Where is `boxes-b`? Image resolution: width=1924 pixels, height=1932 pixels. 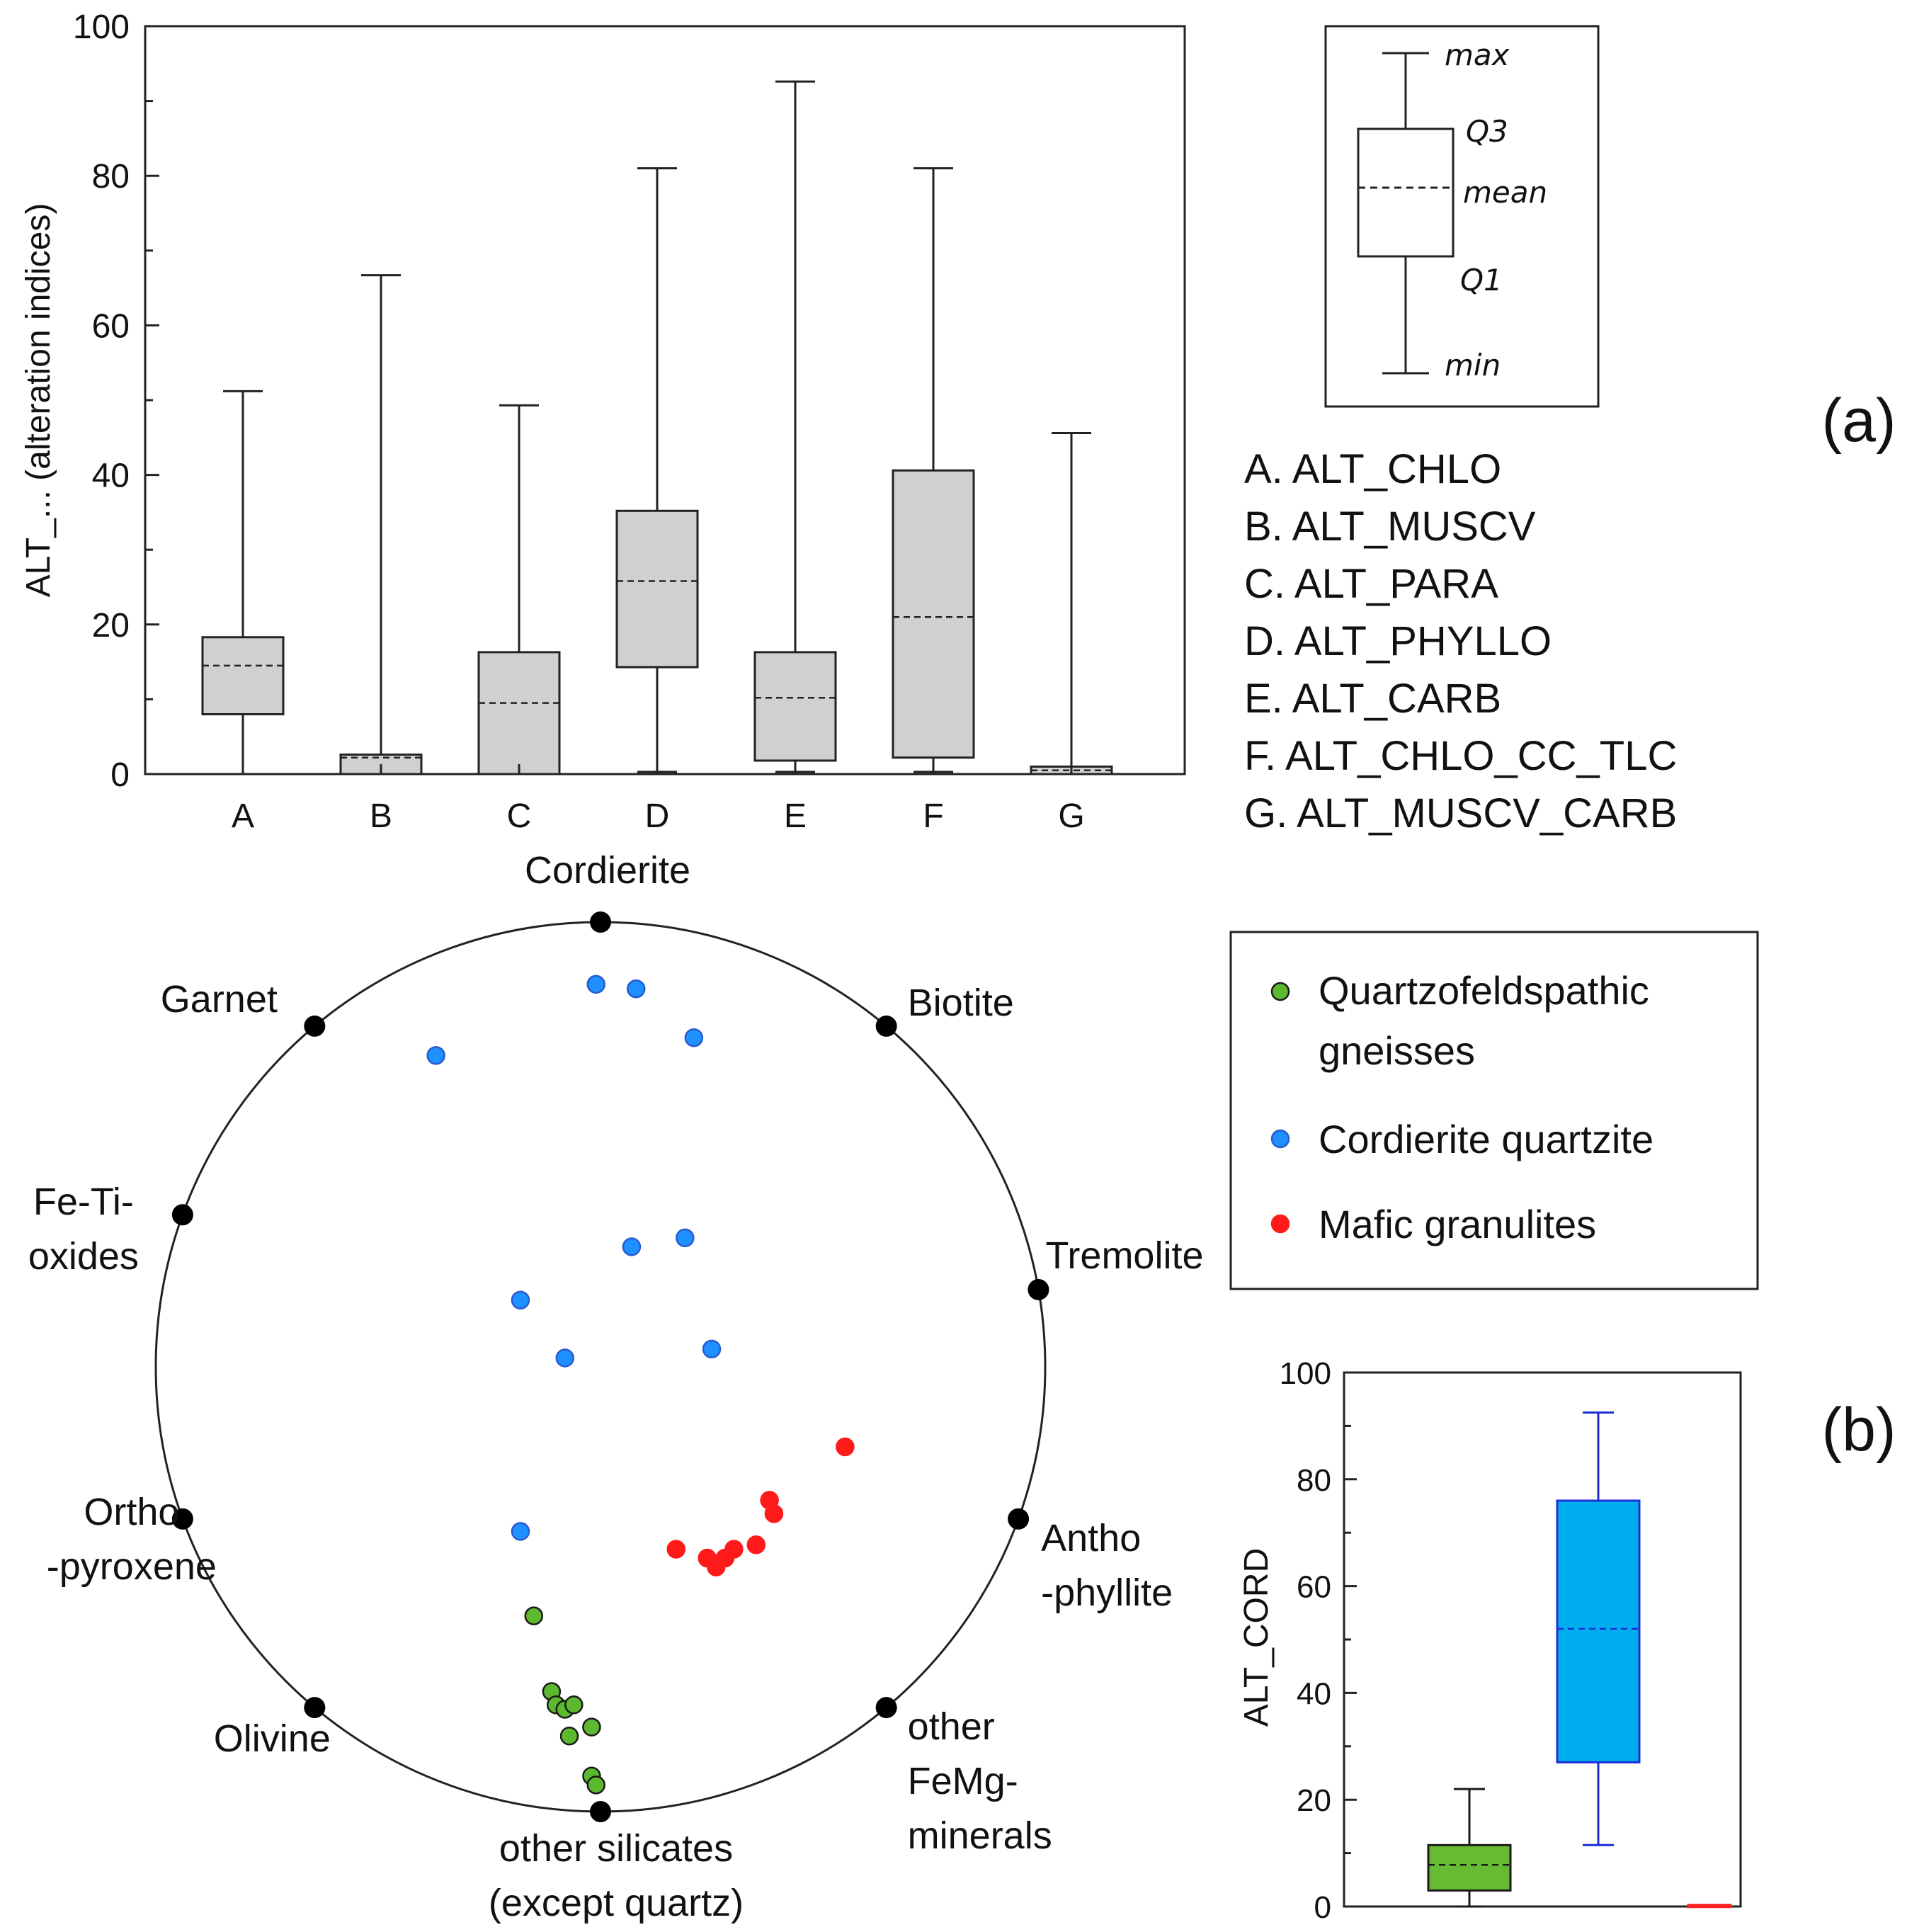
boxes-b is located at coordinates (1579, 1660).